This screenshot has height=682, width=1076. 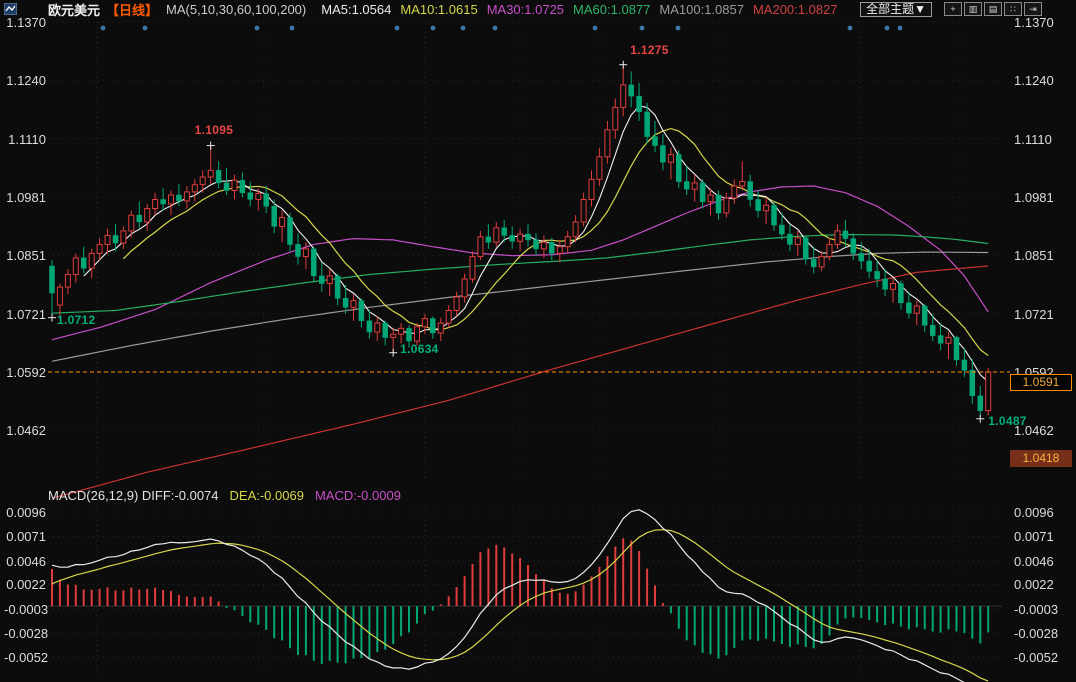 I want to click on low-price-value: 1.0418, so click(x=1041, y=458).